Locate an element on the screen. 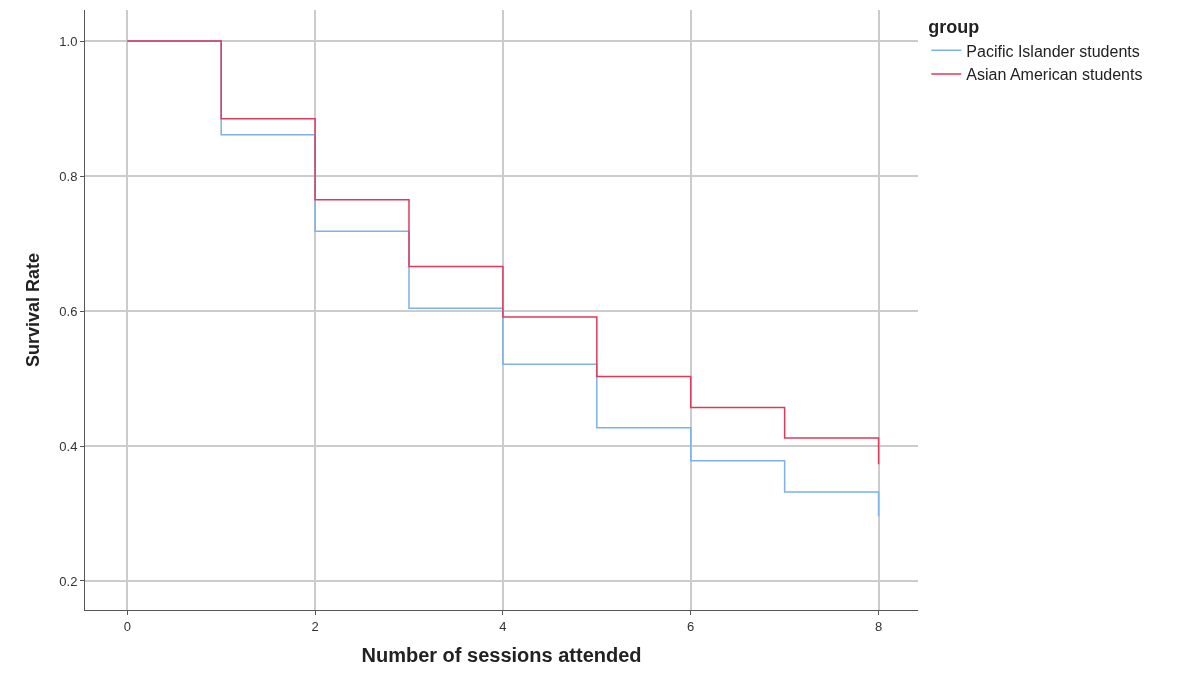 This screenshot has width=1203, height=686. legend-label: Asian American students is located at coordinates (1054, 75).